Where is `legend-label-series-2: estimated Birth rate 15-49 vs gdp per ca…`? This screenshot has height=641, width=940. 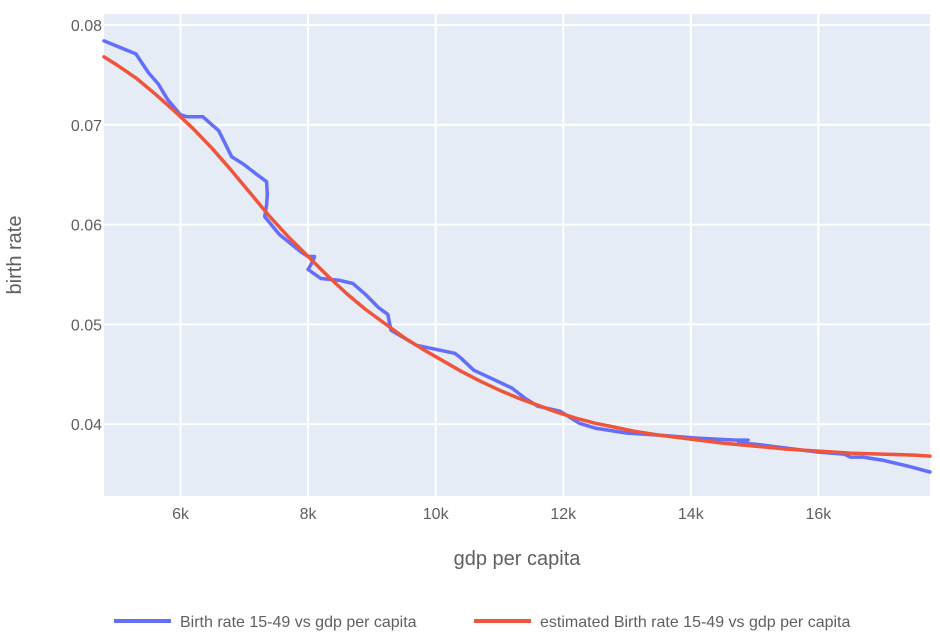 legend-label-series-2: estimated Birth rate 15-49 vs gdp per ca… is located at coordinates (695, 622).